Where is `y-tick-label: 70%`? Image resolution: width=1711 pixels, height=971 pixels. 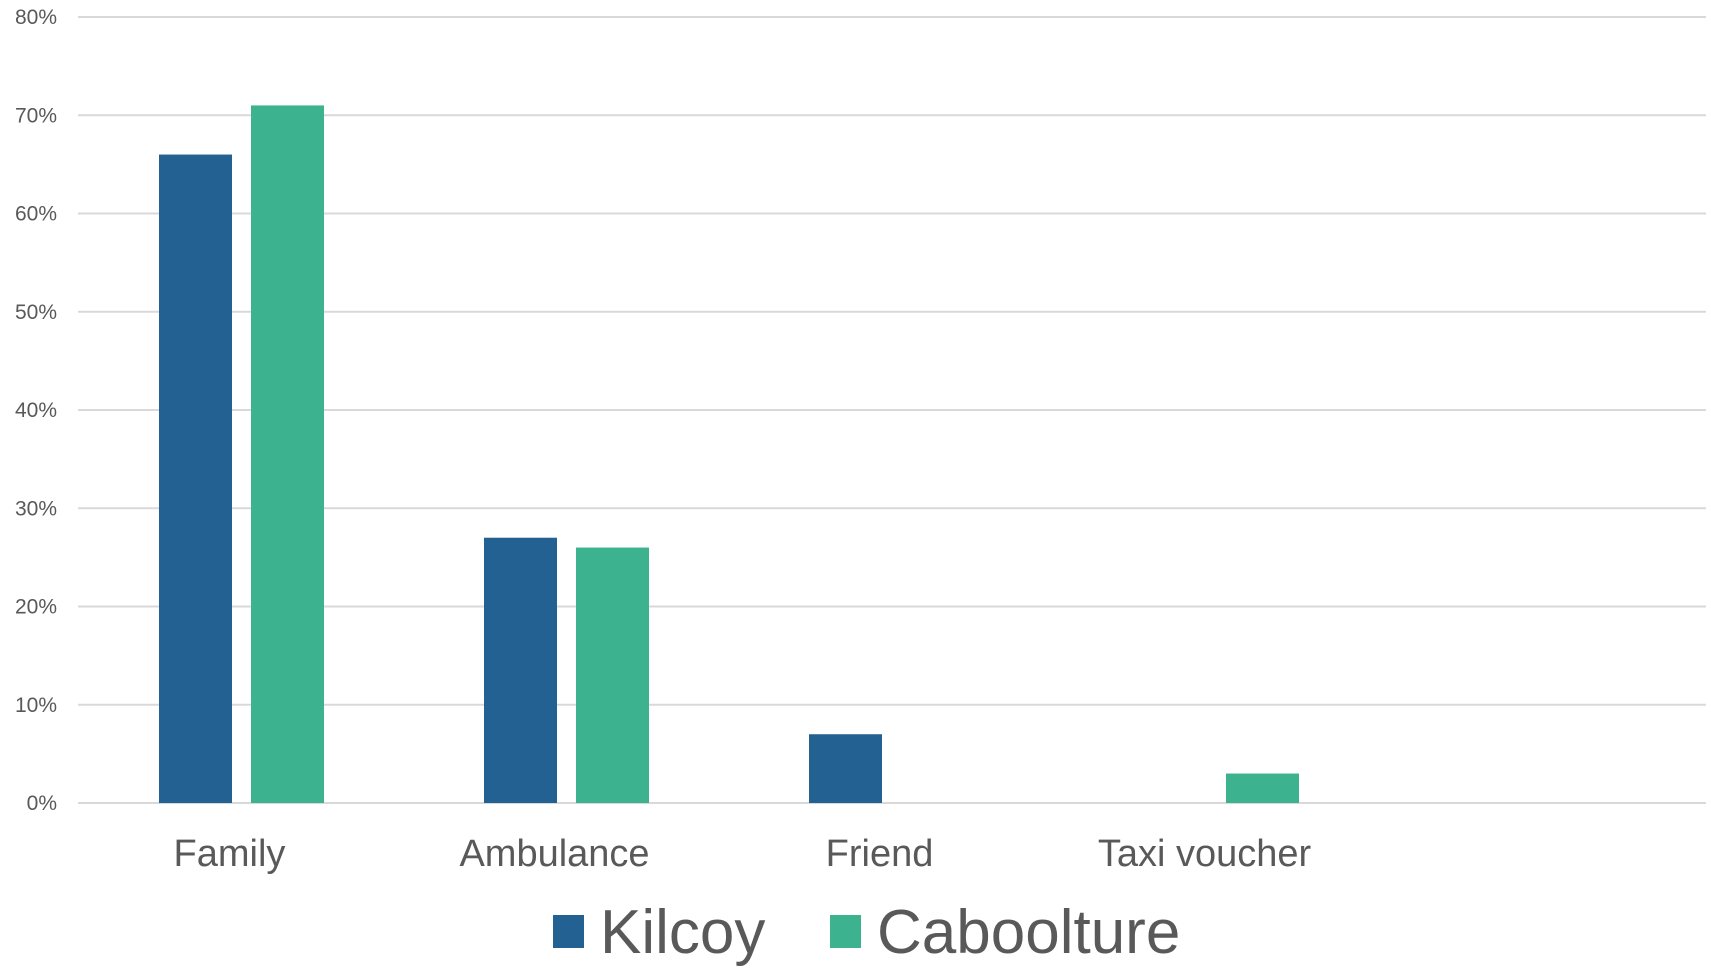
y-tick-label: 70% is located at coordinates (36, 115).